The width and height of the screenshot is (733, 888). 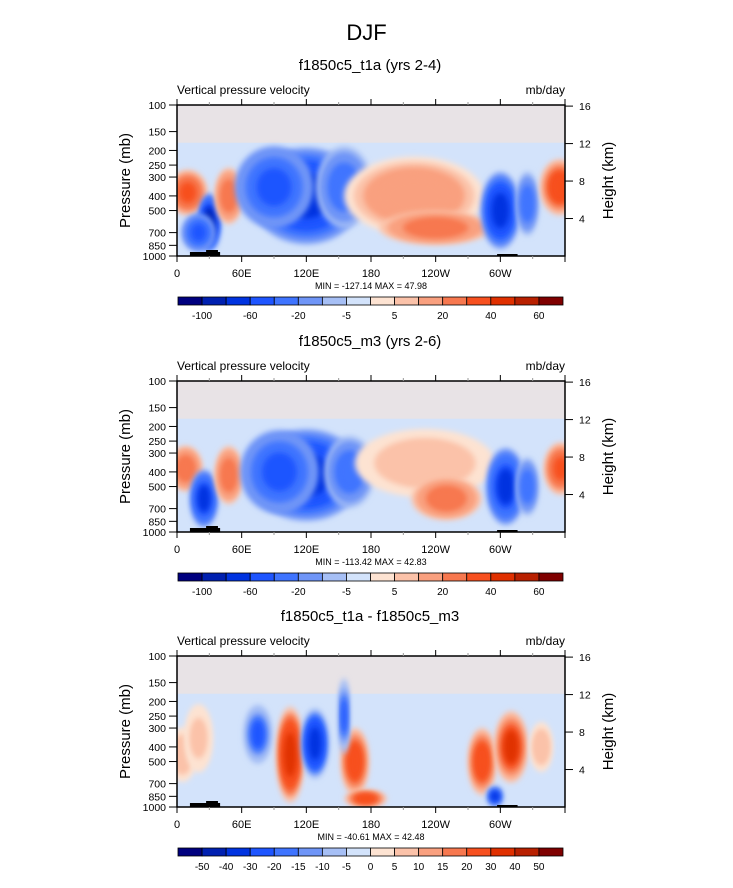 I want to click on y-right-tick-label: 4, so click(x=582, y=496).